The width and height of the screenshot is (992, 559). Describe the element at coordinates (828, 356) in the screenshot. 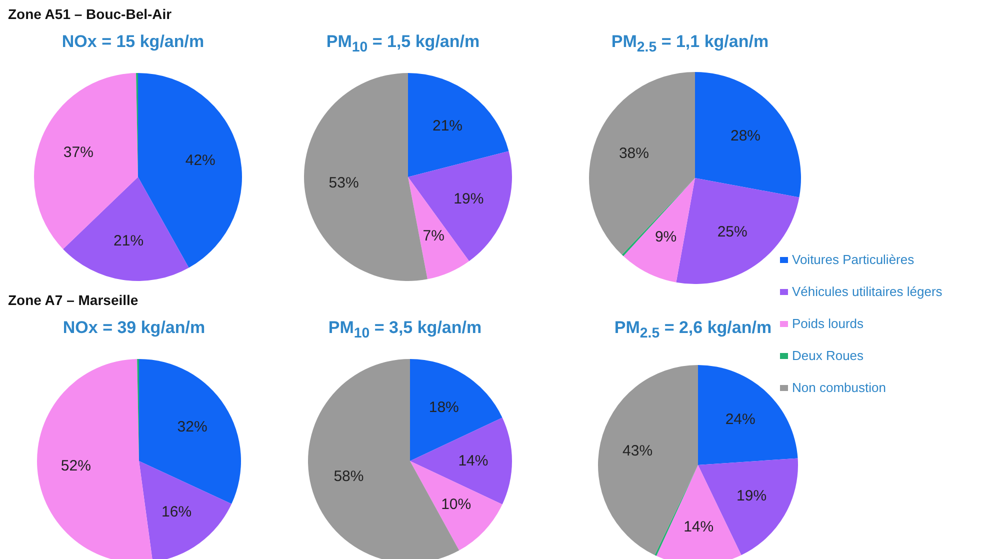

I see `legend-label: Deux Roues` at that location.